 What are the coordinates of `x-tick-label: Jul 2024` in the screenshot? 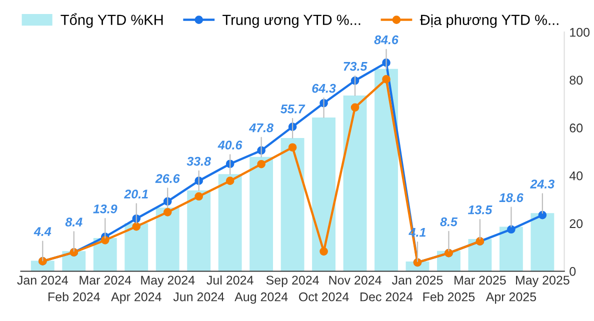 It's located at (230, 280).